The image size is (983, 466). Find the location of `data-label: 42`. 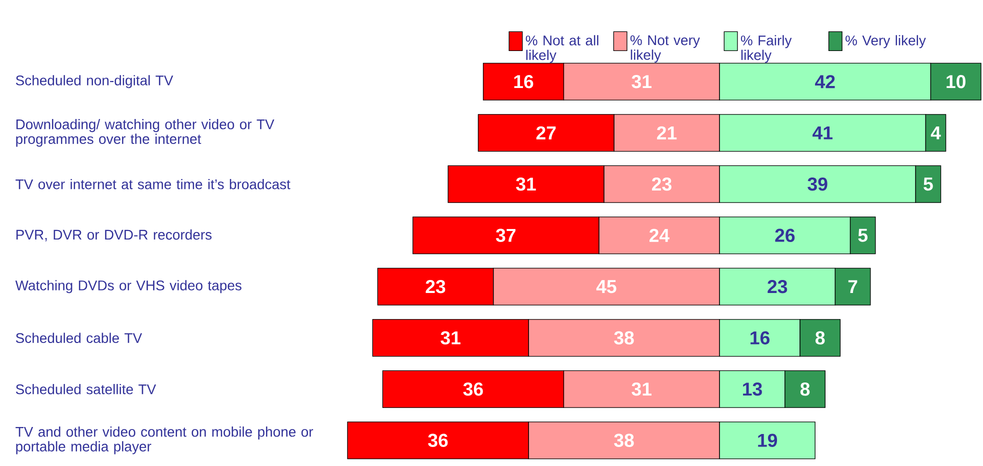

data-label: 42 is located at coordinates (825, 81).